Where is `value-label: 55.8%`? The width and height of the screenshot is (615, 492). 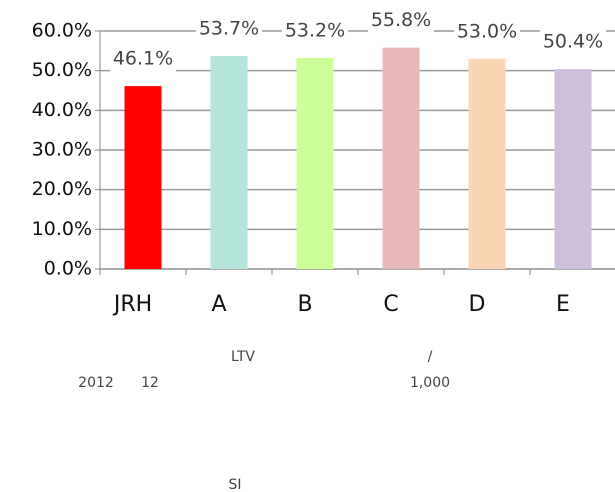 value-label: 55.8% is located at coordinates (401, 20).